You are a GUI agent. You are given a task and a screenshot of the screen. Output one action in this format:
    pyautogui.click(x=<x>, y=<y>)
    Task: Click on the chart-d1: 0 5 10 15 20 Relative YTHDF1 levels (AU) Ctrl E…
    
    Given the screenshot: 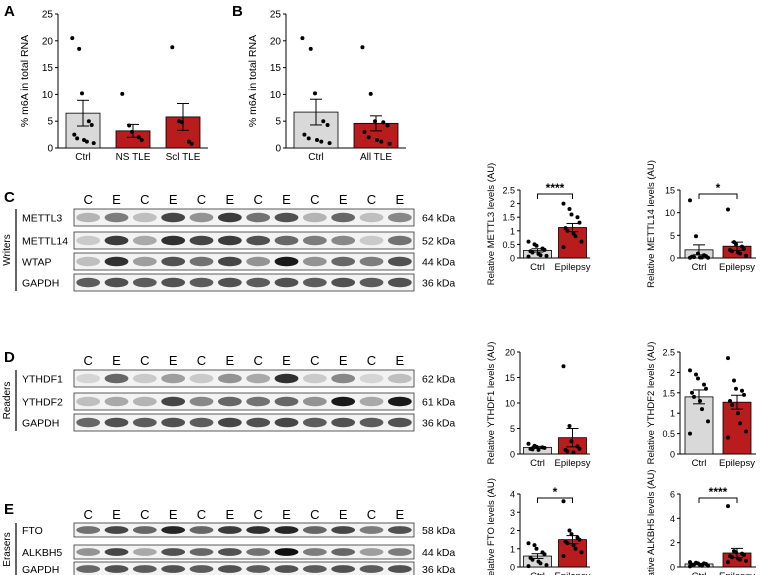 What is the action you would take?
    pyautogui.click(x=538, y=405)
    